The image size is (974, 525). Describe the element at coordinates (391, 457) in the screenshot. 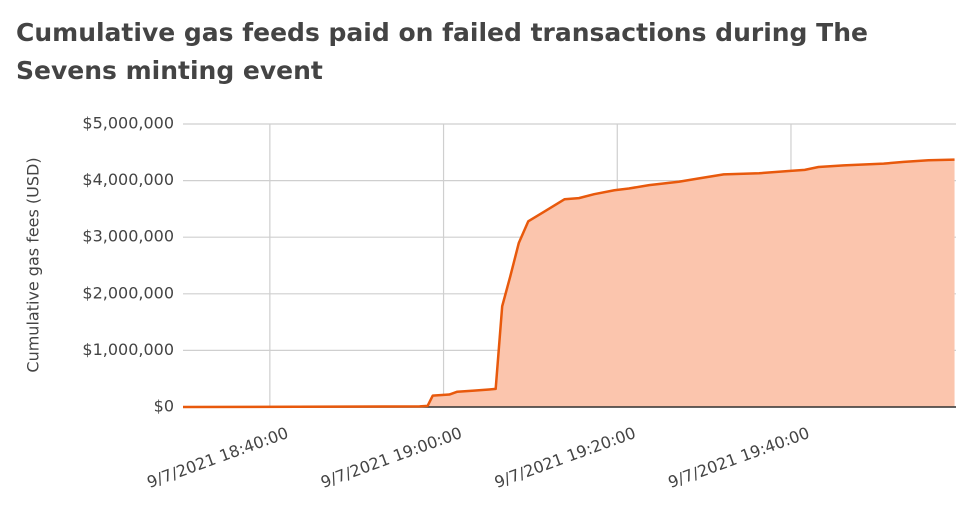

I see `x-tick-label: 9/7/2021 19:00:00` at that location.